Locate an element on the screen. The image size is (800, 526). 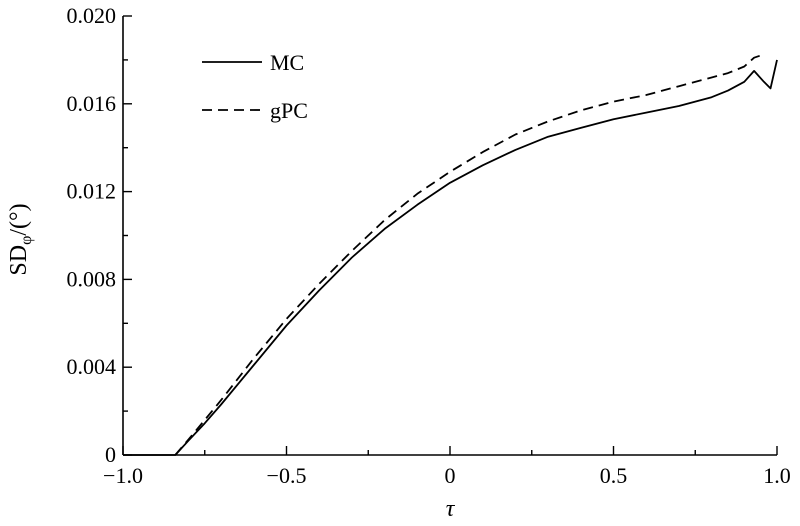
y-axis-label-main: SD is located at coordinates (19, 260).